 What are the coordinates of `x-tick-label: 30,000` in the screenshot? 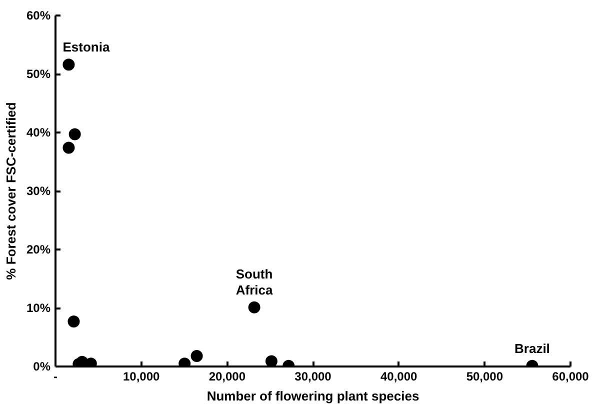 It's located at (313, 377).